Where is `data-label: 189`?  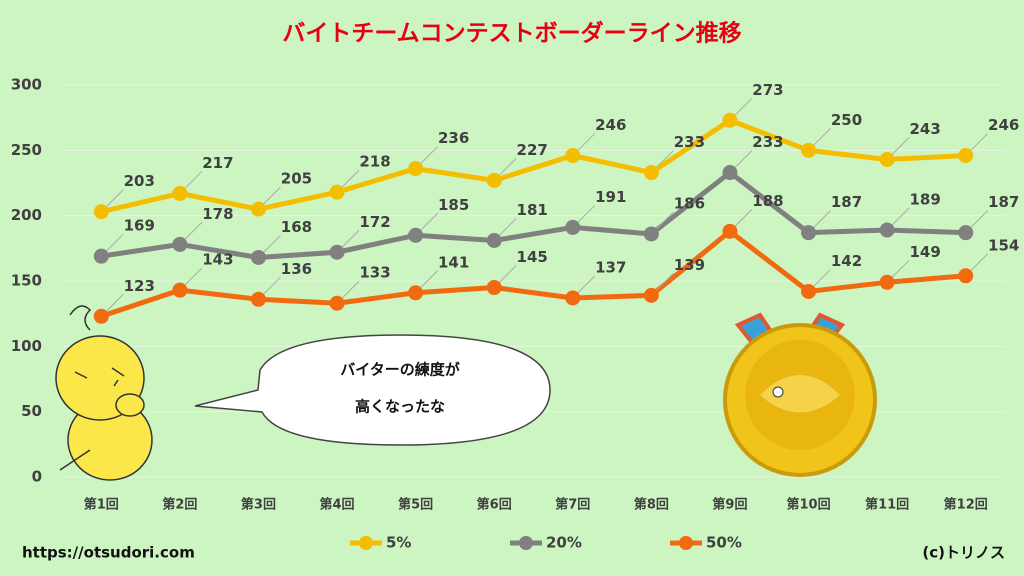
data-label: 189 is located at coordinates (924, 200).